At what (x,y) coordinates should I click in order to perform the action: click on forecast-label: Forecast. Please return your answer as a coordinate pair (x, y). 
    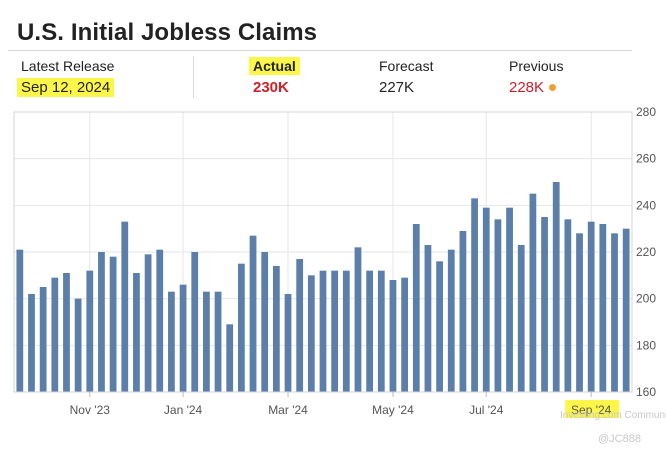
    Looking at the image, I should click on (406, 66).